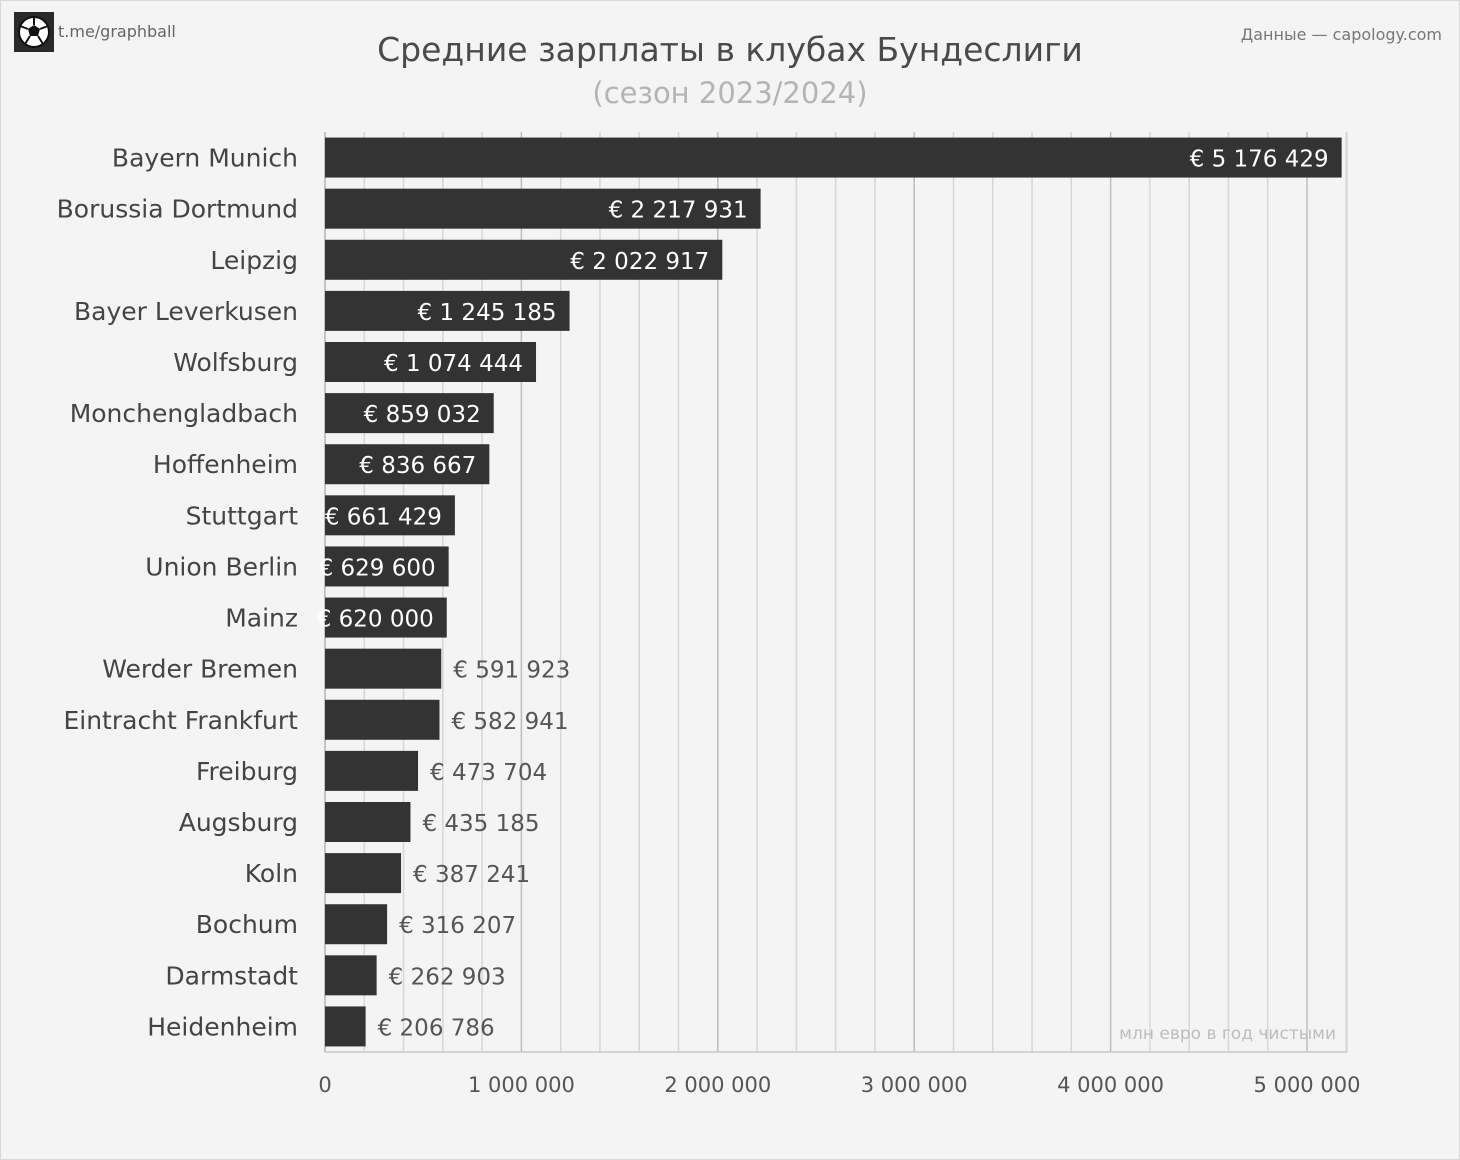 The height and width of the screenshot is (1160, 1460). What do you see at coordinates (678, 211) in the screenshot?
I see `data-label: € 2 217 931` at bounding box center [678, 211].